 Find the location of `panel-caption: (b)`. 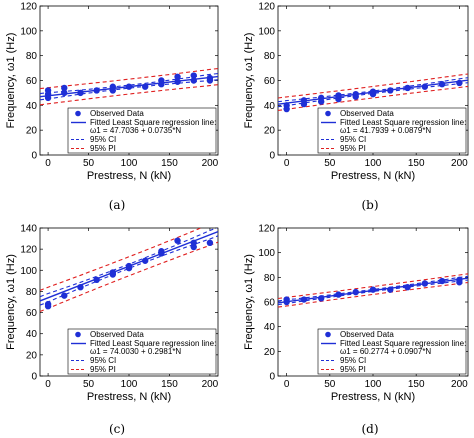

panel-caption: (b) is located at coordinates (369, 205).